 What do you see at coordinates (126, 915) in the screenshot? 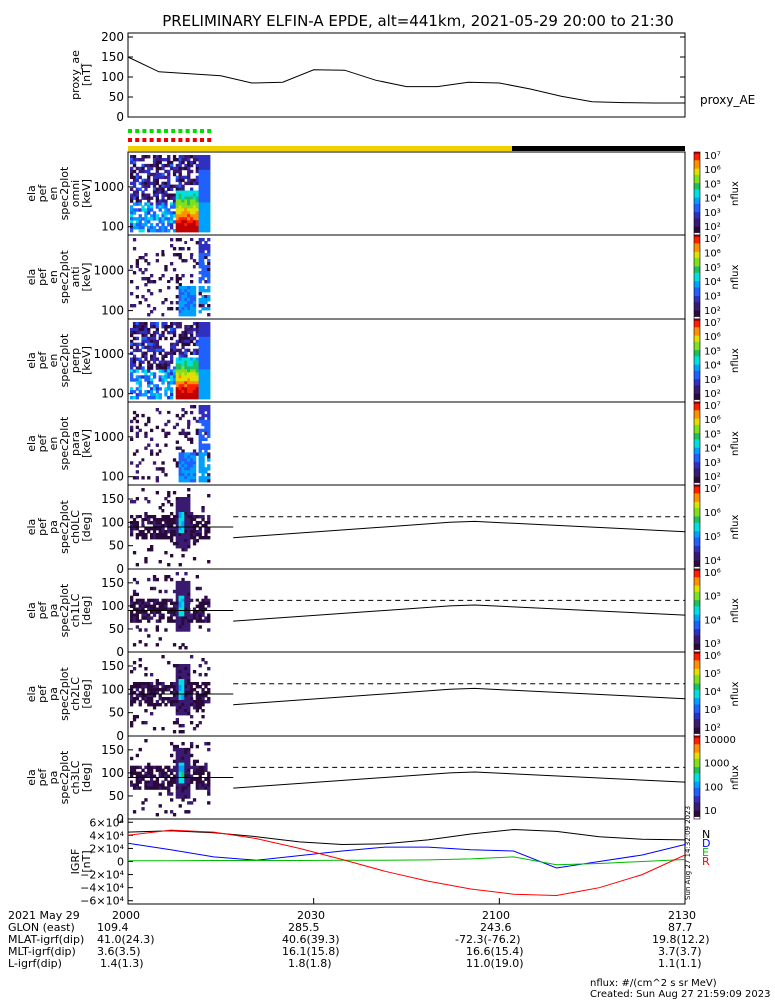
I see `time-tick-2000: 2000` at bounding box center [126, 915].